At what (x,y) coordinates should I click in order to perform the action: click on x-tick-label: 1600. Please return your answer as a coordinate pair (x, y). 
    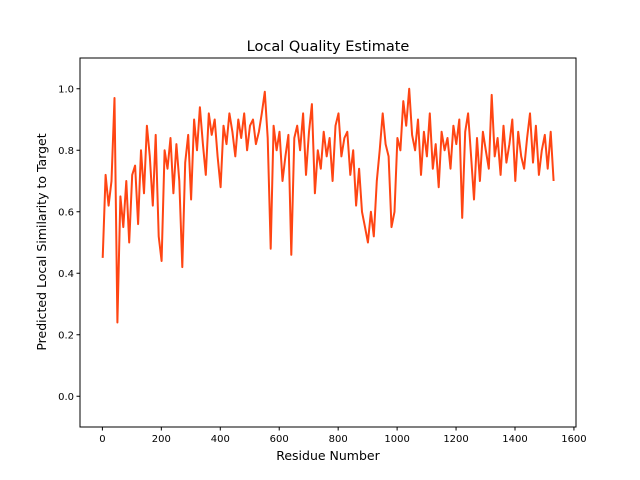
    Looking at the image, I should click on (573, 439).